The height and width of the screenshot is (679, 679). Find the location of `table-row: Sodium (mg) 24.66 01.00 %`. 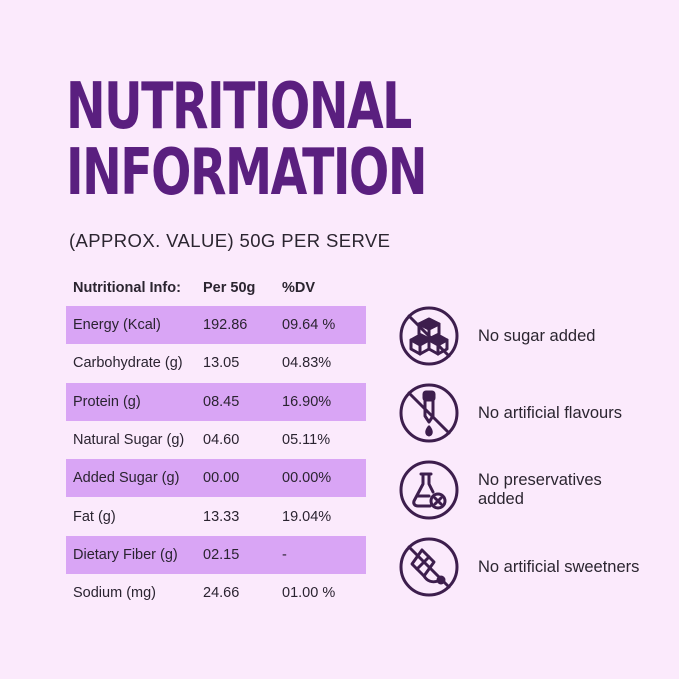

table-row: Sodium (mg) 24.66 01.00 % is located at coordinates (216, 593).